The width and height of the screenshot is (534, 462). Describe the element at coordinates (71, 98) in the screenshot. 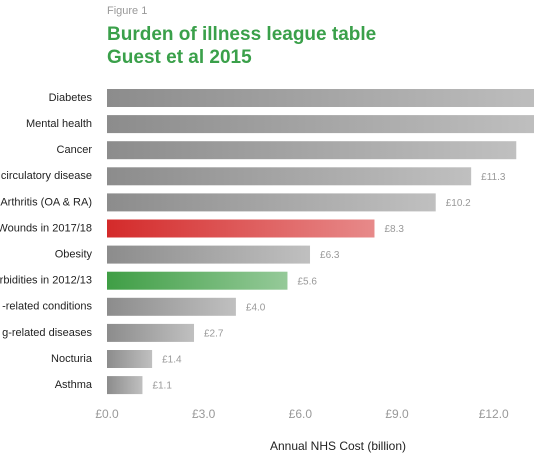

I see `y-tick-label: Diabetes` at that location.